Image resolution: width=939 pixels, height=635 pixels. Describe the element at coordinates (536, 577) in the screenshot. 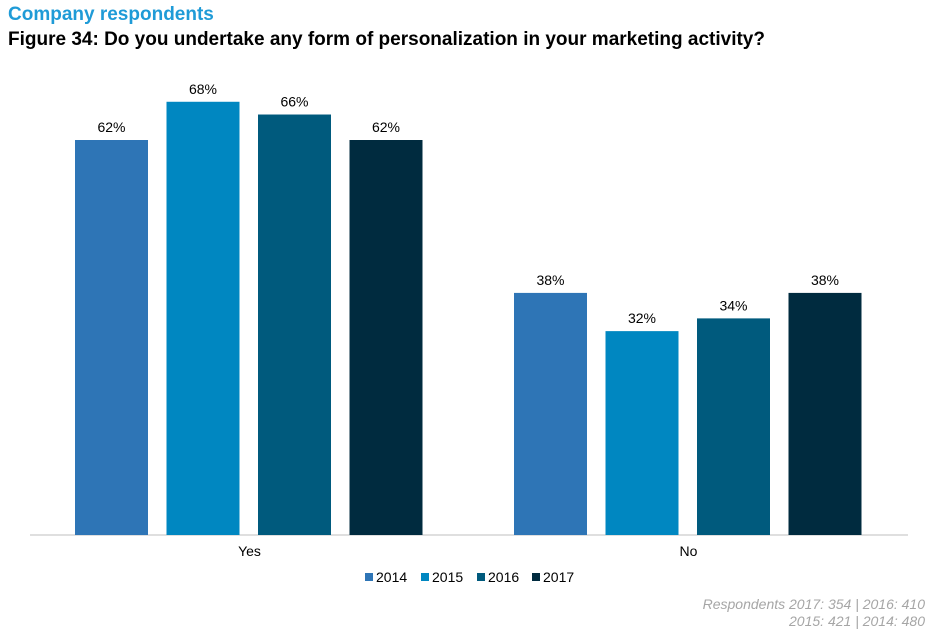

I see `legend-swatch-2017` at that location.